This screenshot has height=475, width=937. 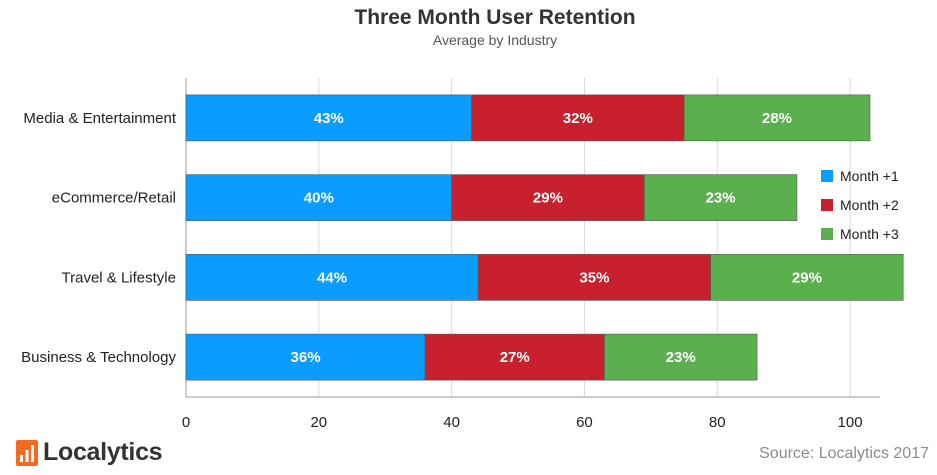 What do you see at coordinates (119, 277) in the screenshot?
I see `category-label: Travel & Lifestyle` at bounding box center [119, 277].